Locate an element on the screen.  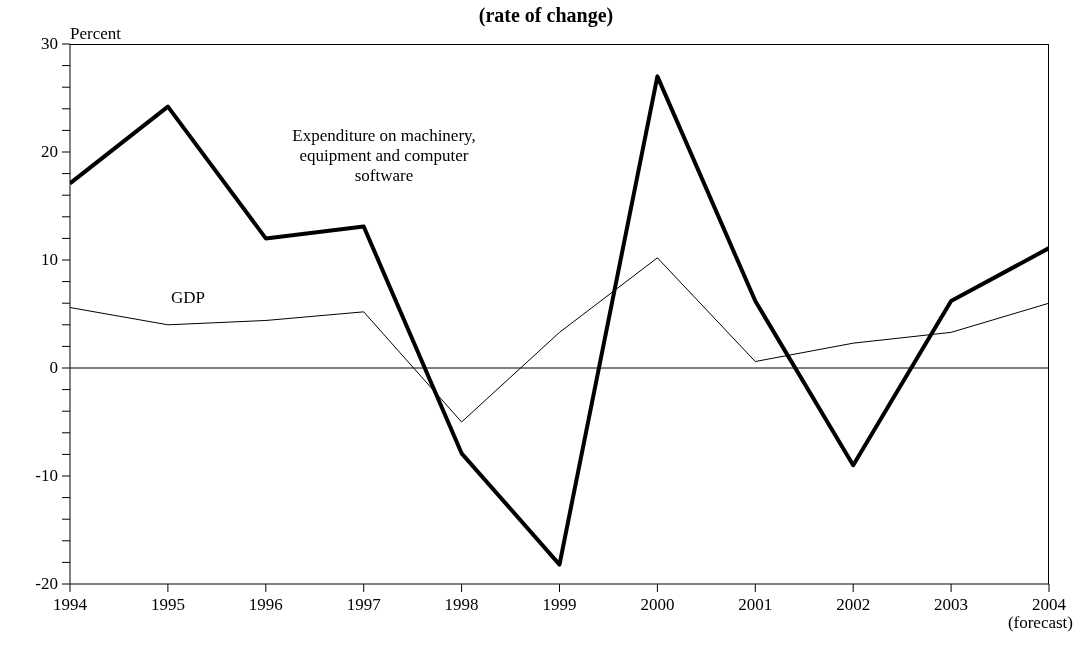
y-tick-label: 20 is located at coordinates (49, 152).